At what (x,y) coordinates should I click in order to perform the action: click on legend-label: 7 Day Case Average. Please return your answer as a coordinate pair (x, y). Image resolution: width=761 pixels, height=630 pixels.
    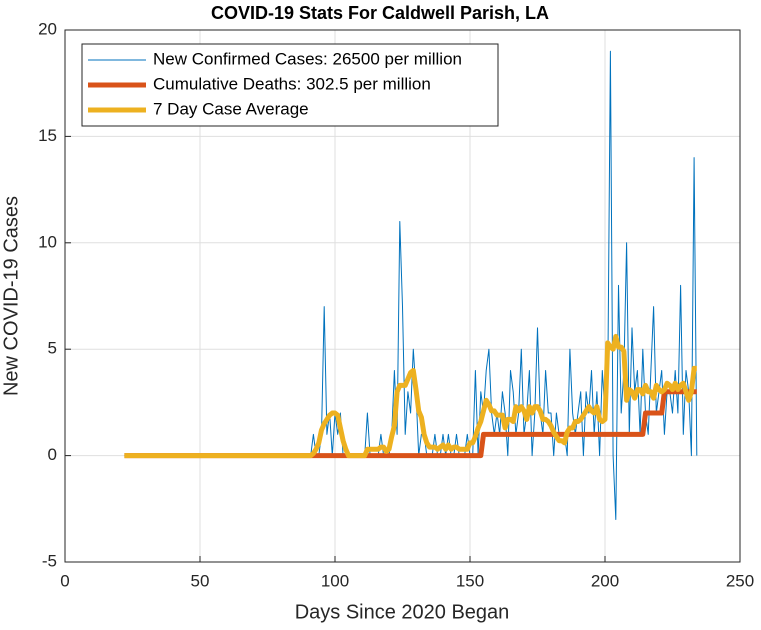
    Looking at the image, I should click on (231, 108).